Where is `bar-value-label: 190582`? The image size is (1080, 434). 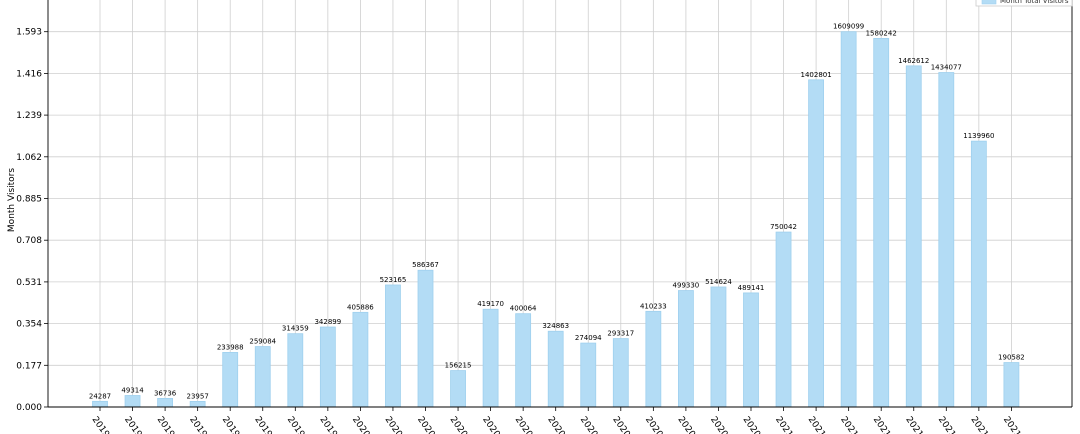 bar-value-label: 190582 is located at coordinates (1011, 358).